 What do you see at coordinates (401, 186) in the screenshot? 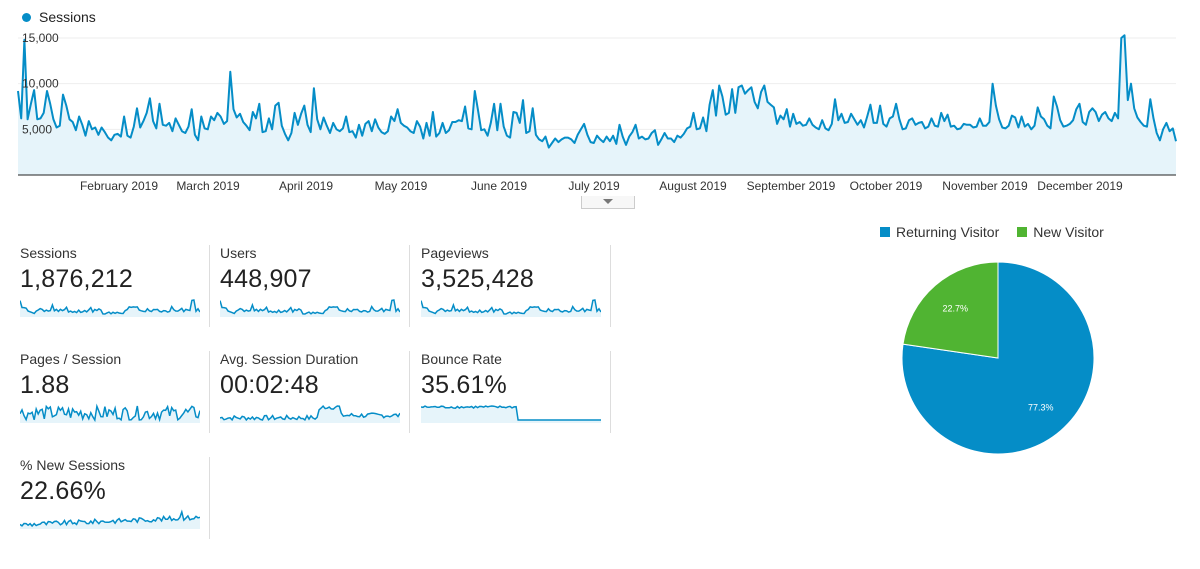
I see `x-tick-label: May 2019` at bounding box center [401, 186].